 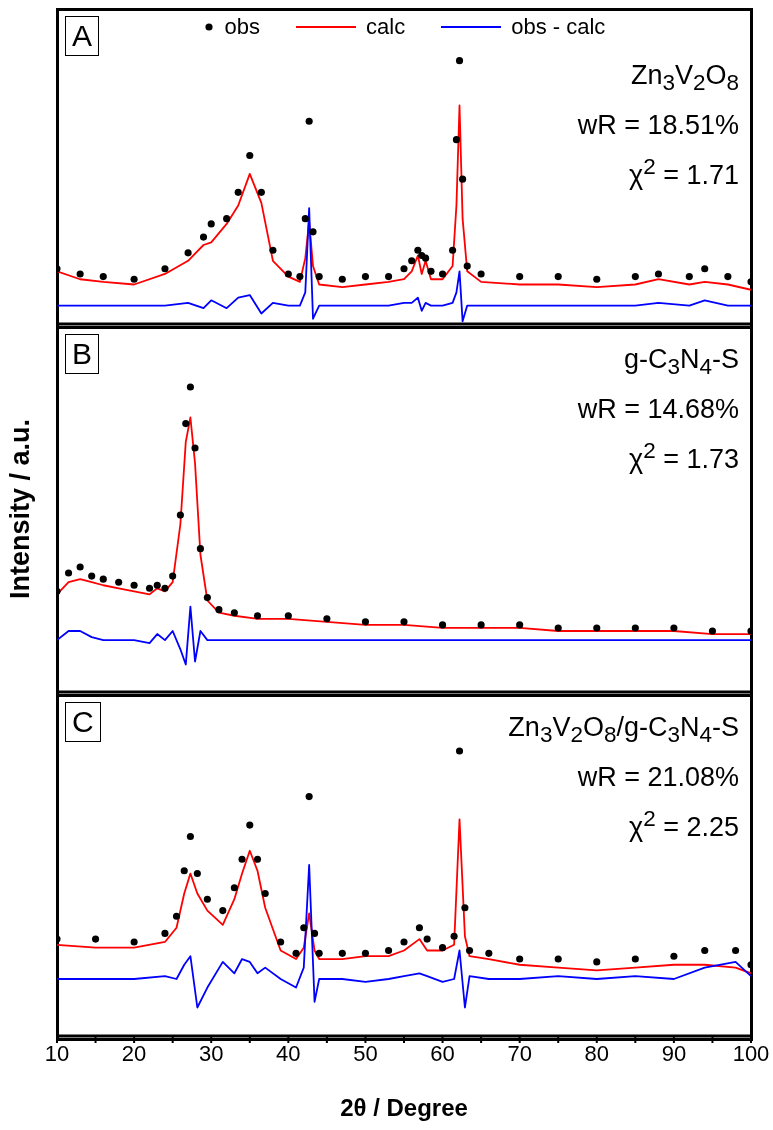 I want to click on annotation: wR = 14.68%, so click(x=658, y=410).